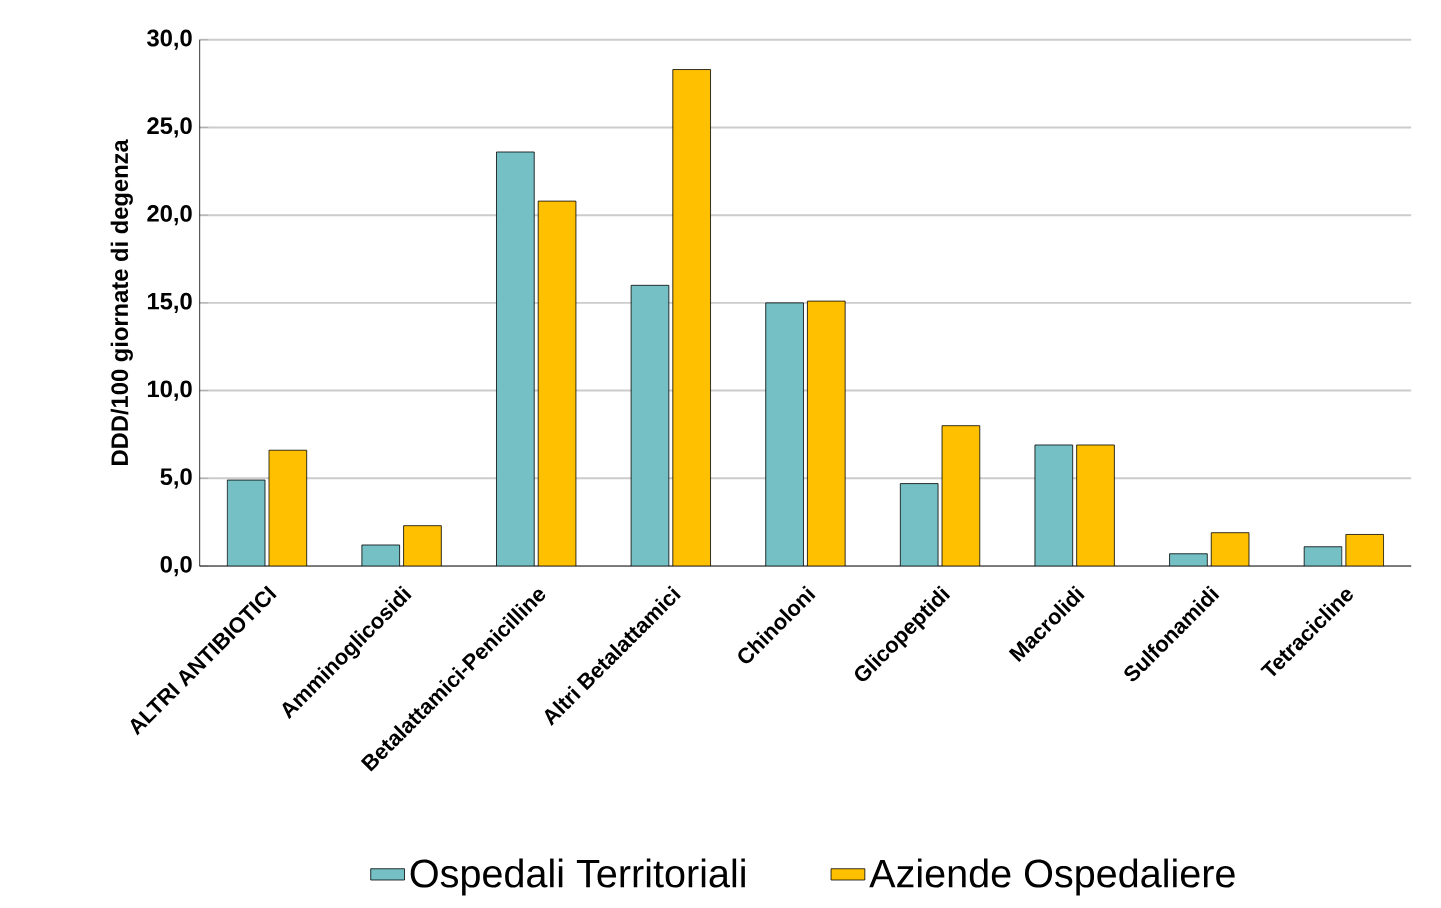 Image resolution: width=1441 pixels, height=908 pixels. I want to click on y-tick-label: 5,0, so click(176, 478).